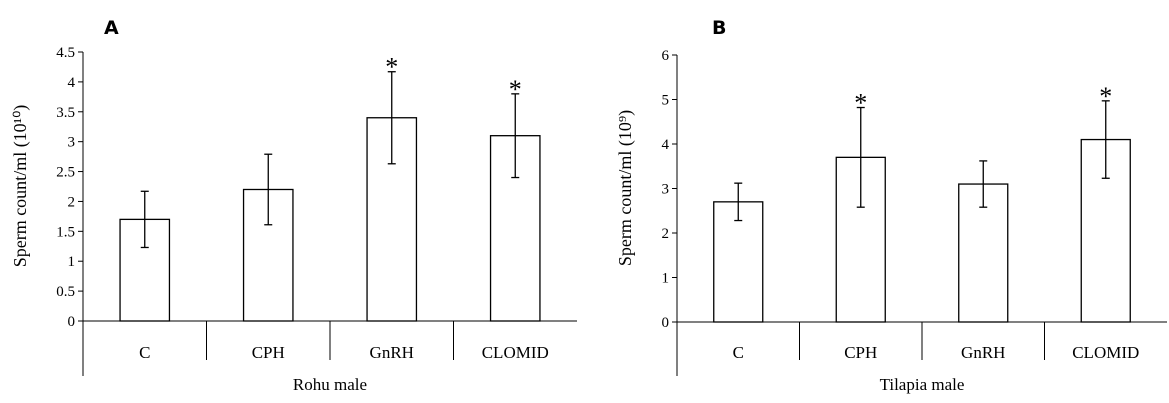 Image resolution: width=1169 pixels, height=403 pixels. What do you see at coordinates (625, 188) in the screenshot?
I see `y-axis-title: Sperm count/ml (10⁹)` at bounding box center [625, 188].